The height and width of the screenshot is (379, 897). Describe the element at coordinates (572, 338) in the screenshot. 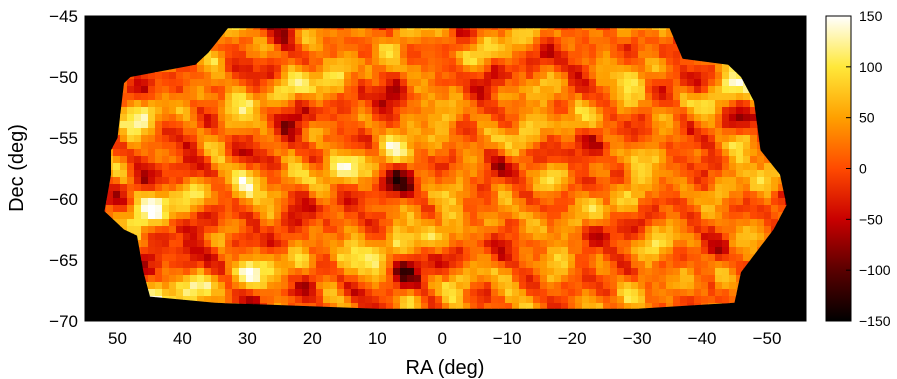

I see `x-tick-label: −20` at that location.